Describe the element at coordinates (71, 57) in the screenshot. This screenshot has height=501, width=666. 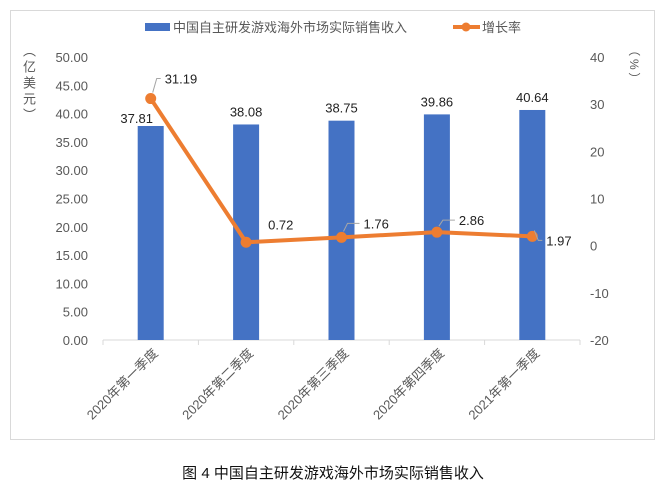
I see `y-left-tick-label: 50.00` at that location.